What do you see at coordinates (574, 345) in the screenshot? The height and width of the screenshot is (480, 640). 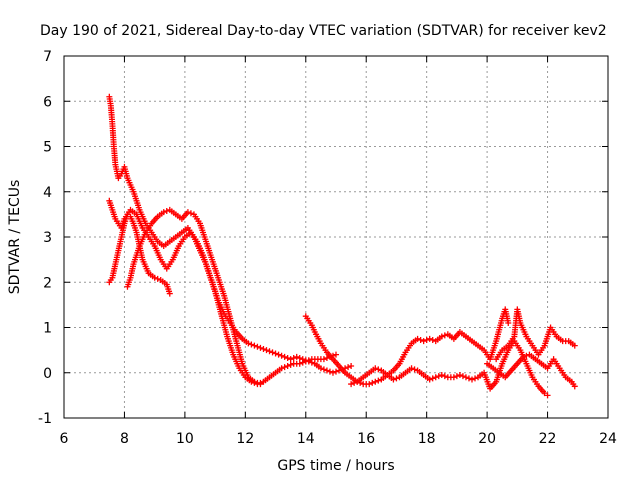 I see `data-point-track-g` at bounding box center [574, 345].